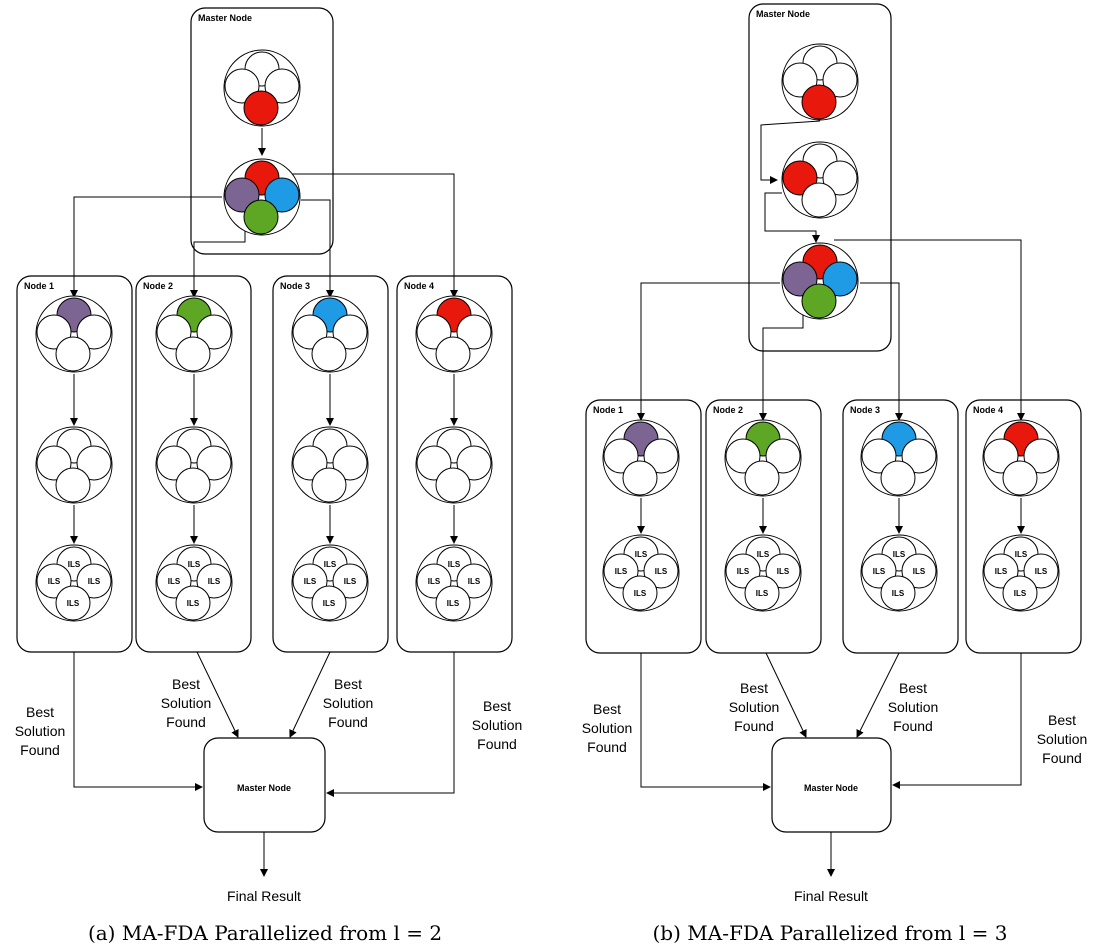 This screenshot has height=952, width=1098. I want to click on caption-b: (b) MA-FDA Parallelized from l = 3, so click(830, 933).